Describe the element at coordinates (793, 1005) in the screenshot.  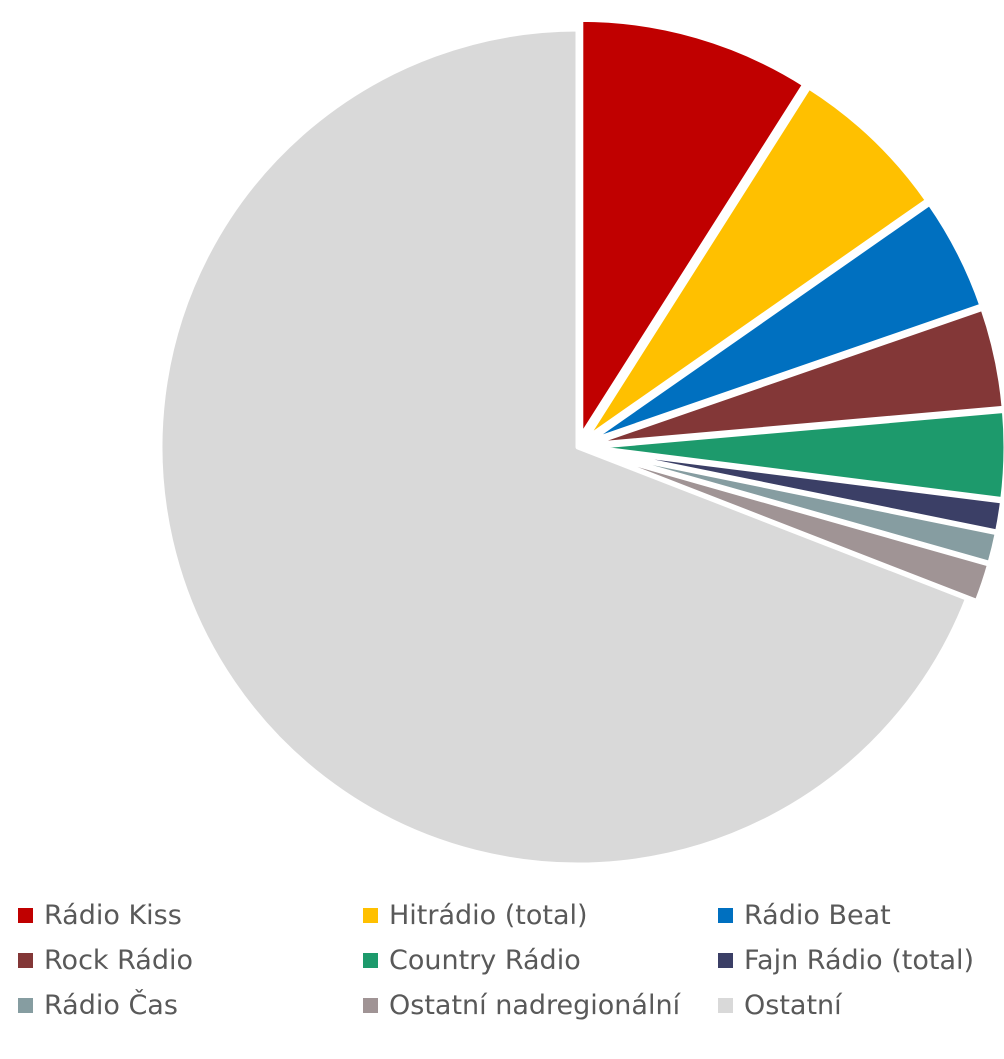
I see `legend-label: Ostatní` at that location.